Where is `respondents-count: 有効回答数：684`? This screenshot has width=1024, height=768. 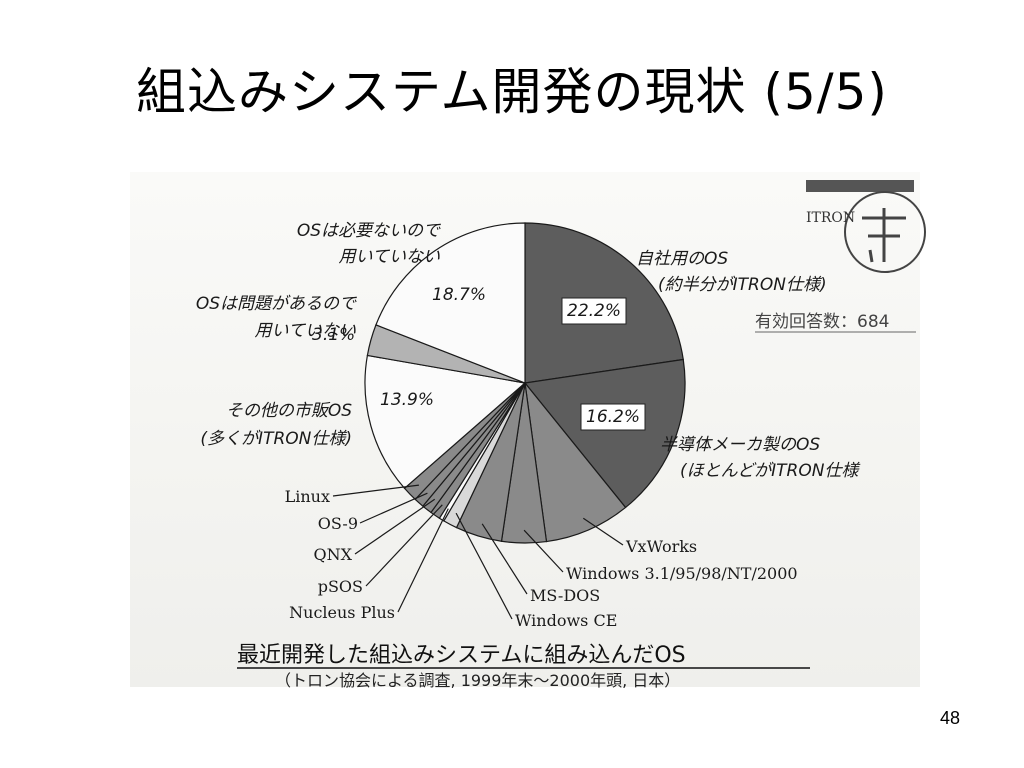
respondents-count: 有効回答数：684 is located at coordinates (822, 322).